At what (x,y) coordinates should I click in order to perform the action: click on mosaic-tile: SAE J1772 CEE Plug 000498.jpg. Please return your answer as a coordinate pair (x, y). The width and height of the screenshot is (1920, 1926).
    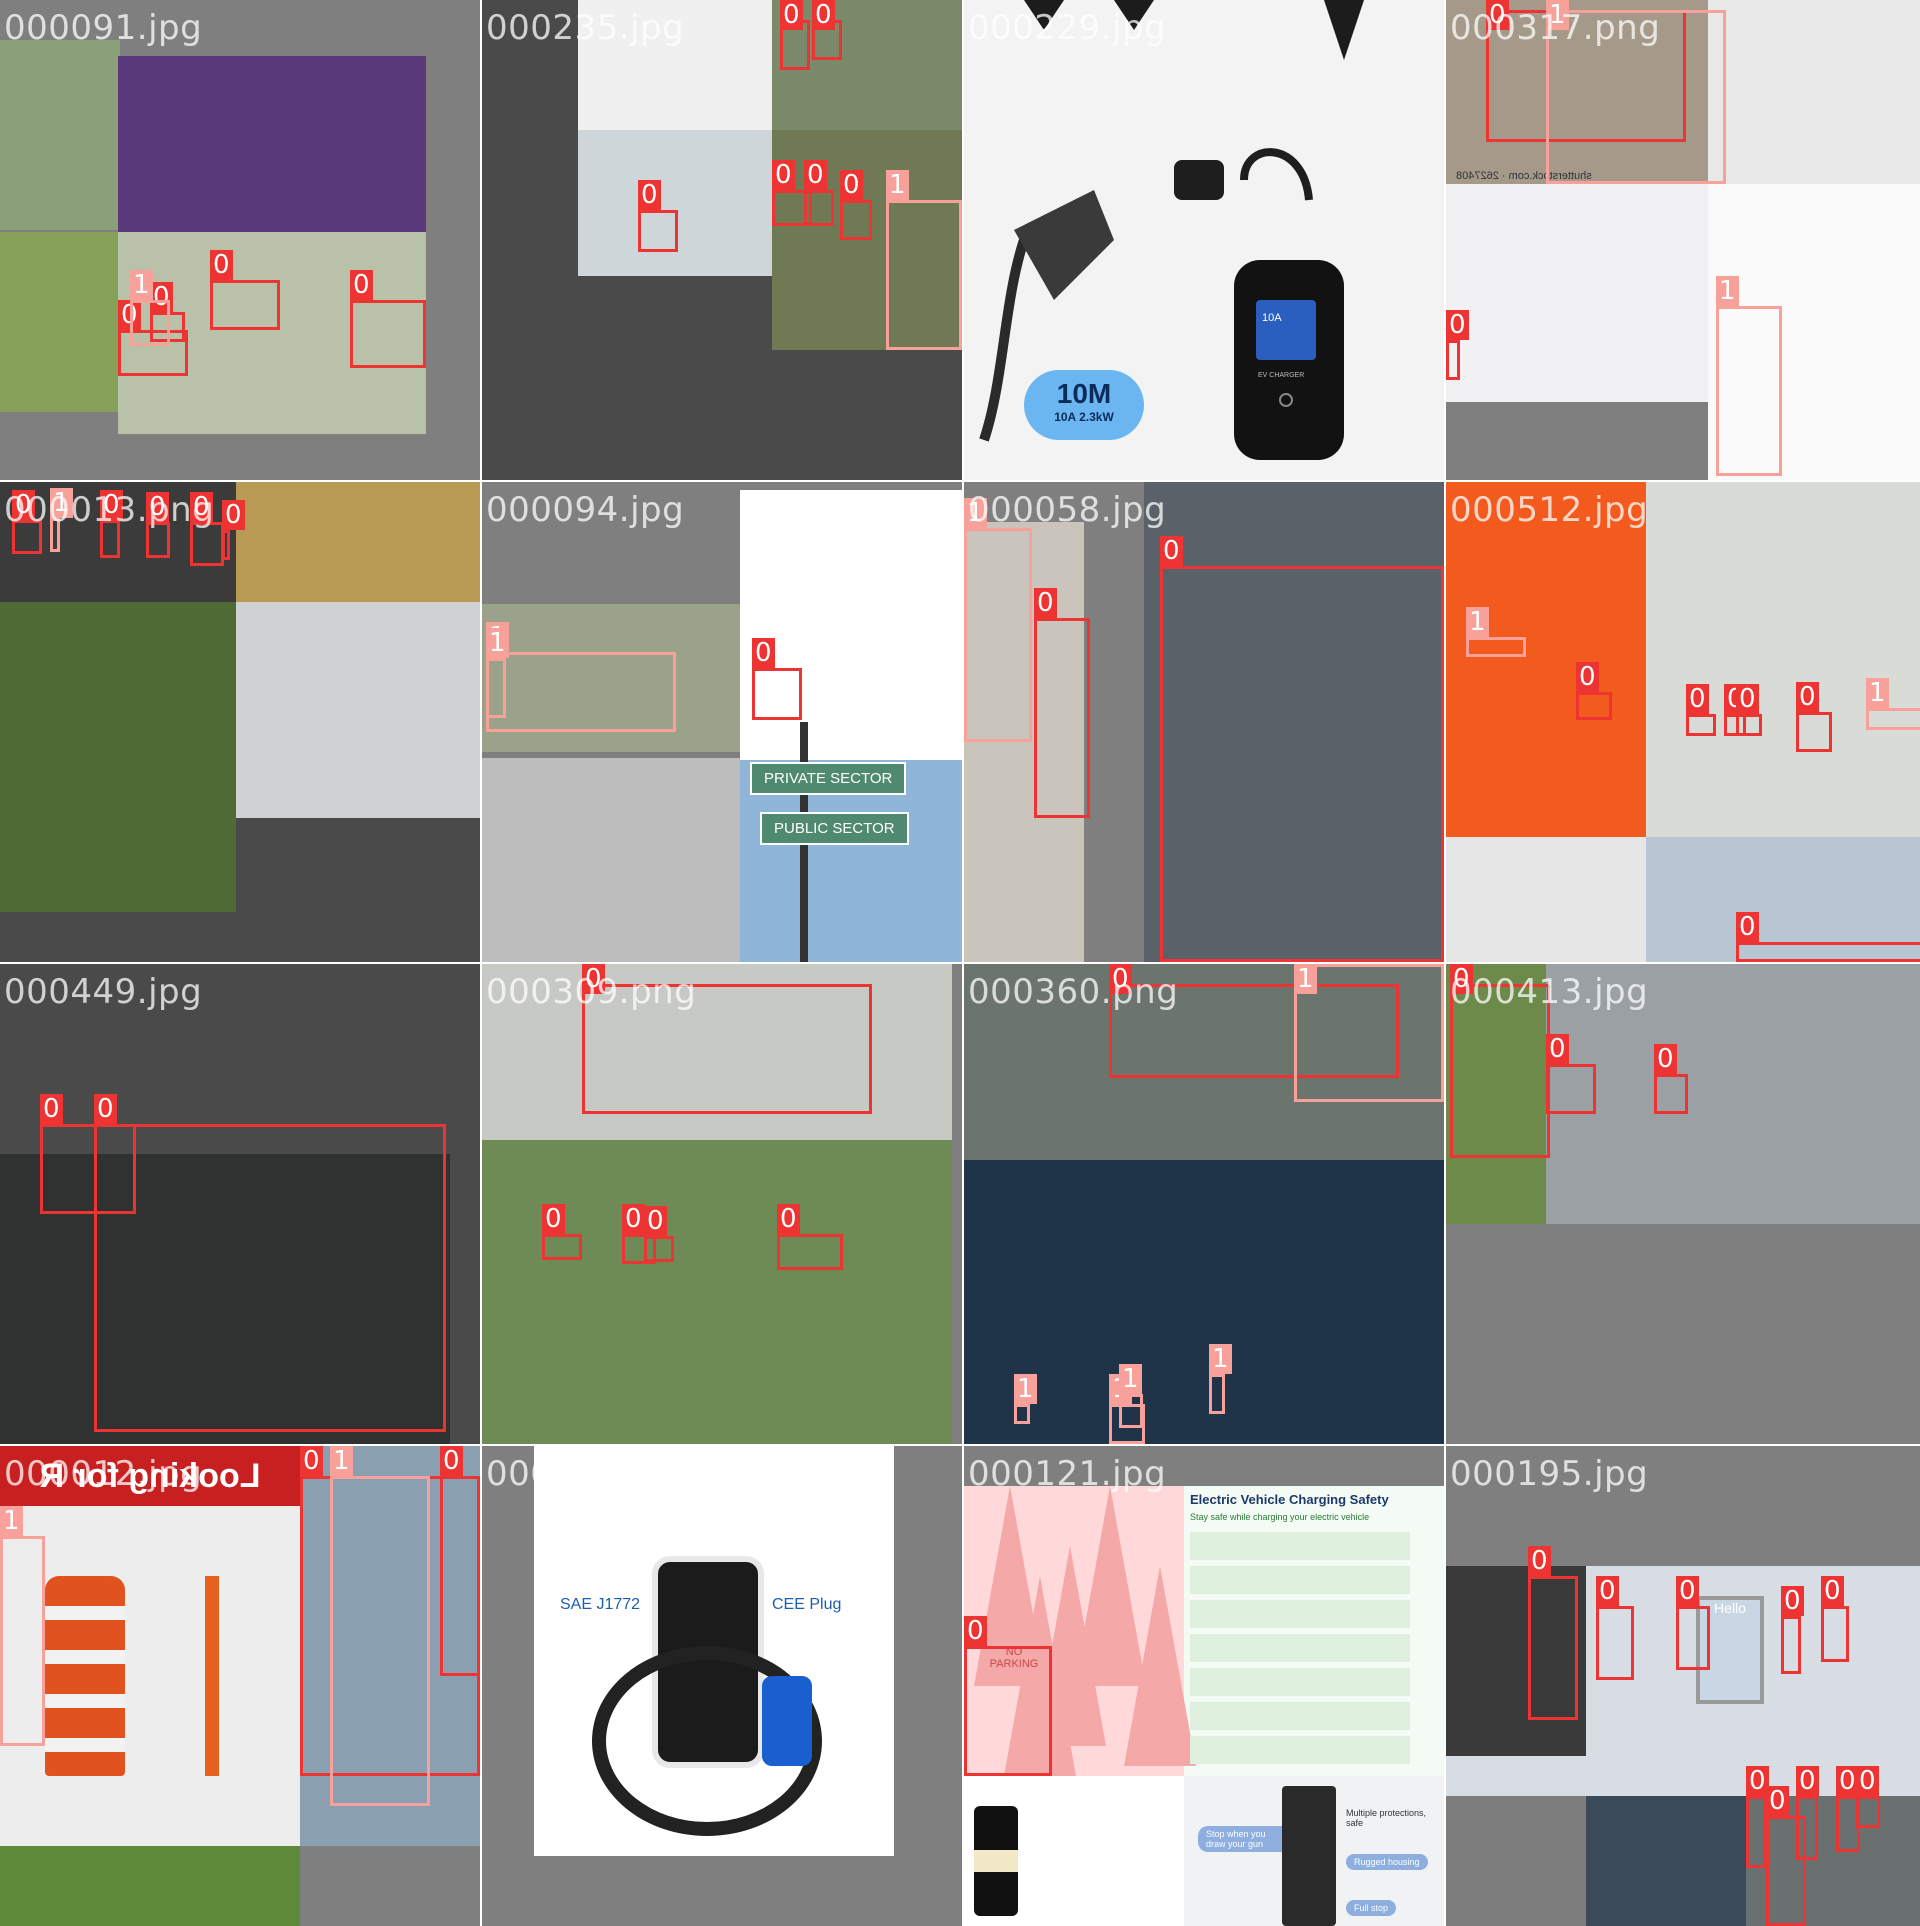
    Looking at the image, I should click on (722, 1686).